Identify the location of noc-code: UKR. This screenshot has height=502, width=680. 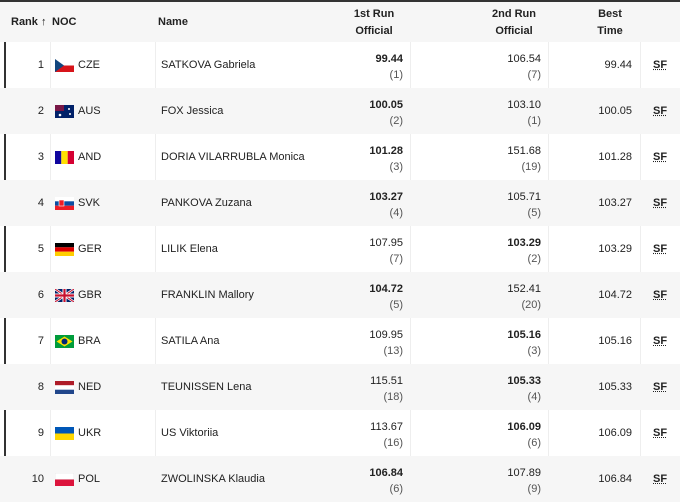
(90, 433).